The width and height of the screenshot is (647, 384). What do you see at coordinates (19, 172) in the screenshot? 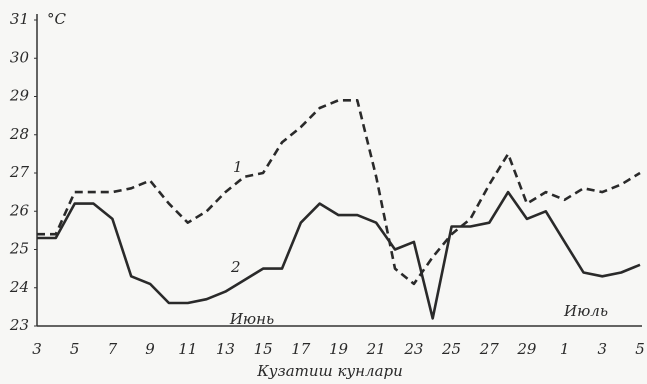
I see `y-tick-label: 27` at bounding box center [19, 172].